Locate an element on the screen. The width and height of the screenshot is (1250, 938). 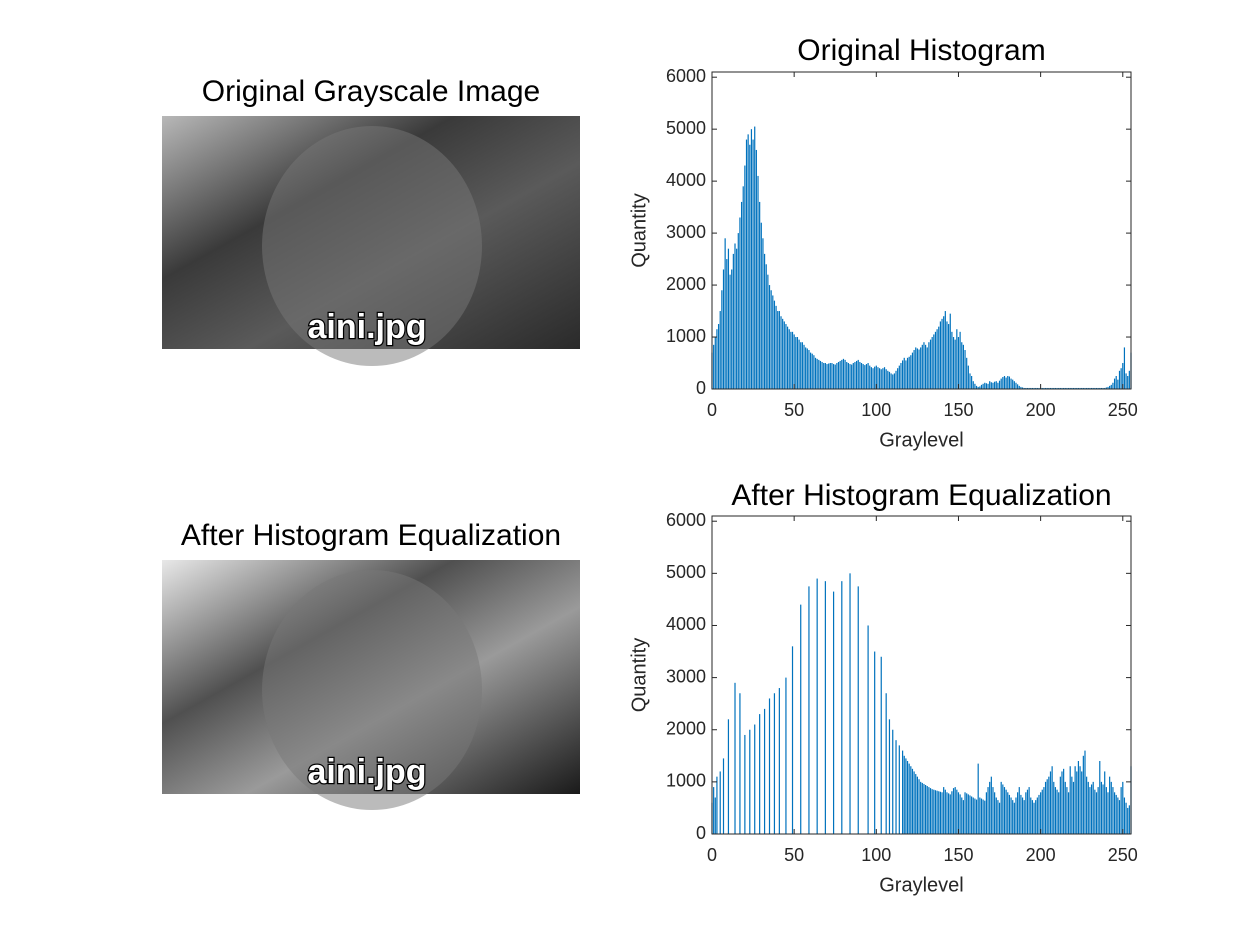
x-tick-label: 100 is located at coordinates (876, 410).